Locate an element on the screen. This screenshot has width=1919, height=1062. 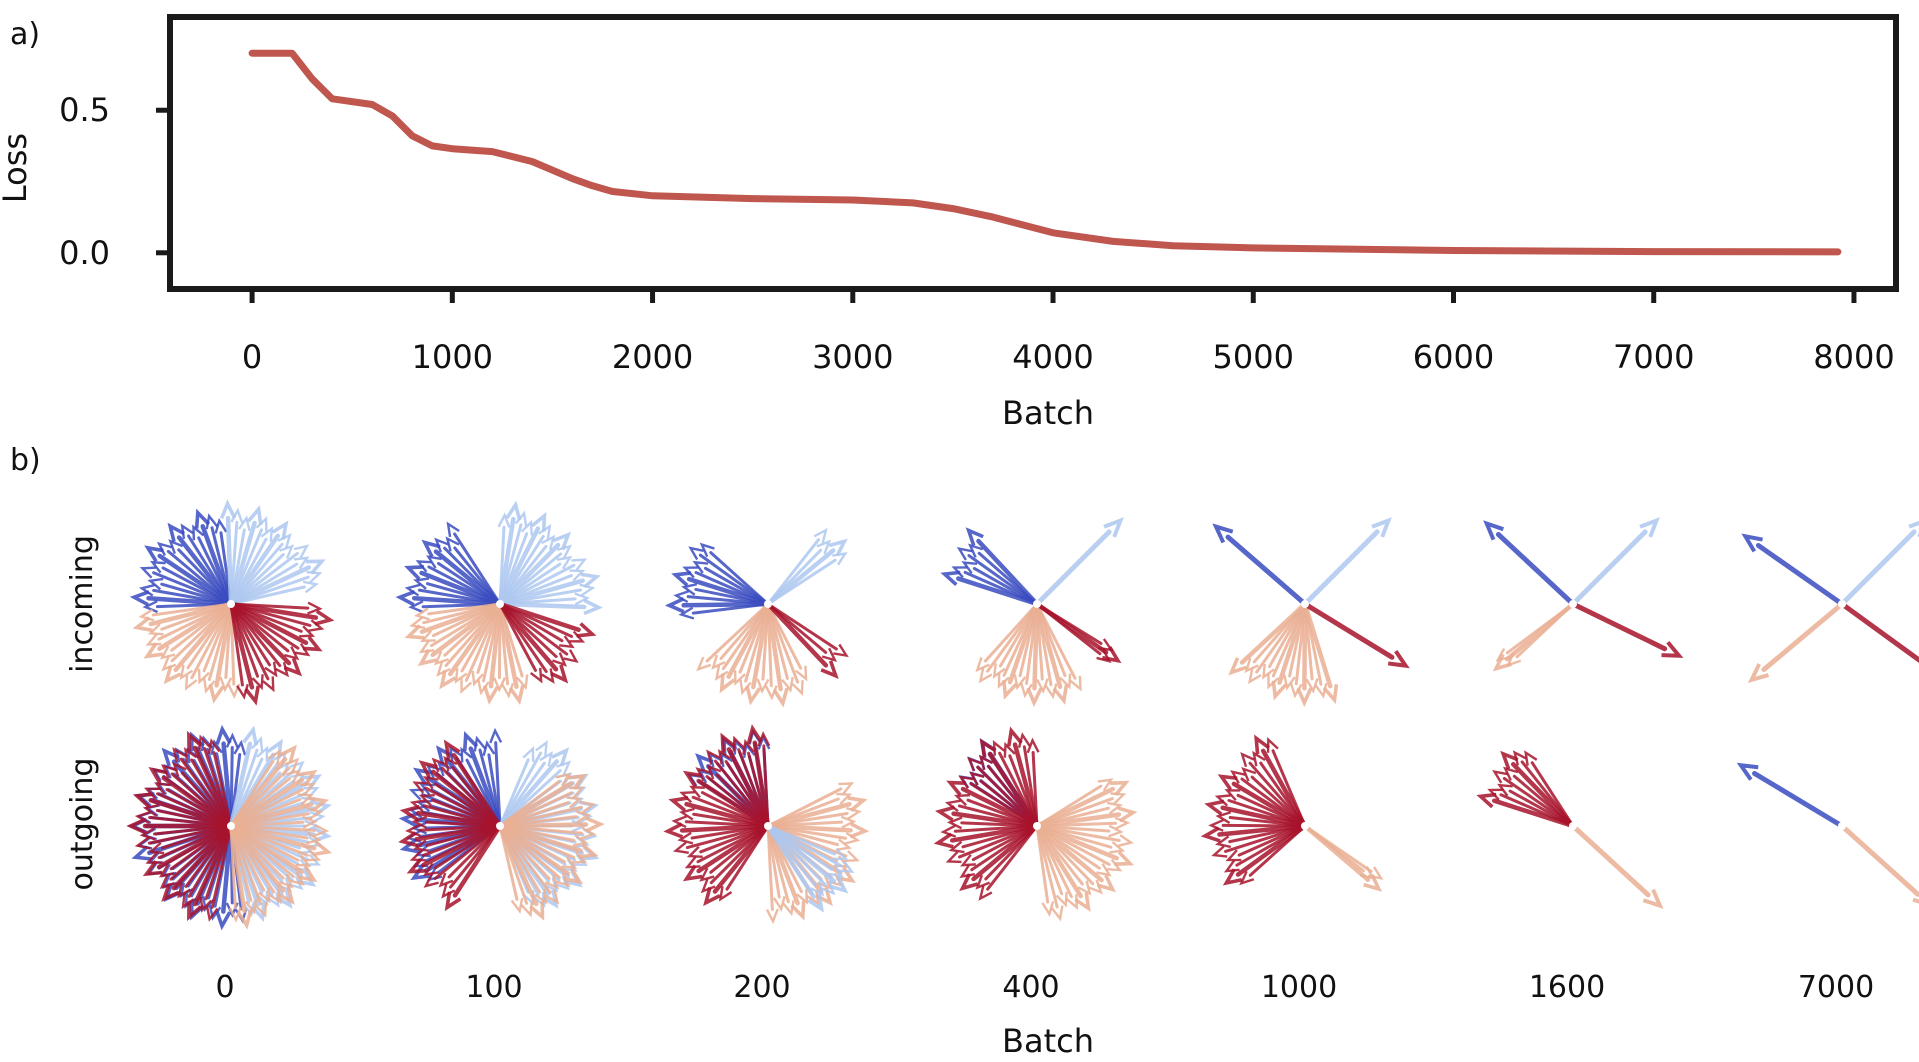
loss-xlabel: Batch is located at coordinates (1048, 413).